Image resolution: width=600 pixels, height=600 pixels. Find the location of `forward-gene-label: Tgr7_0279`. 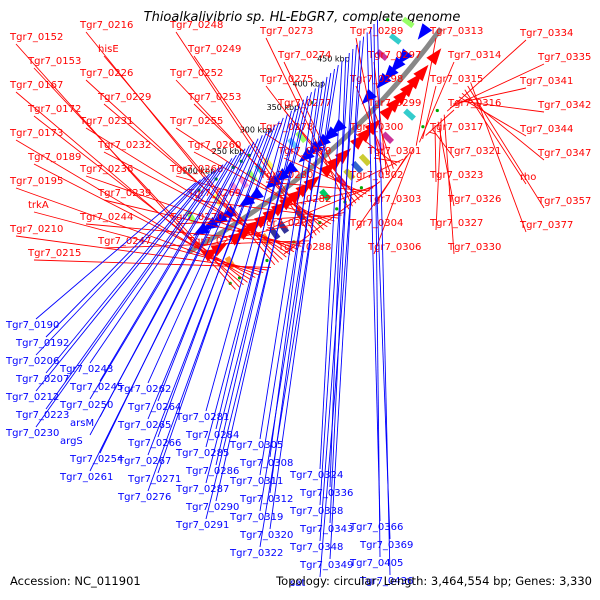

forward-gene-label: Tgr7_0279 is located at coordinates (304, 151).